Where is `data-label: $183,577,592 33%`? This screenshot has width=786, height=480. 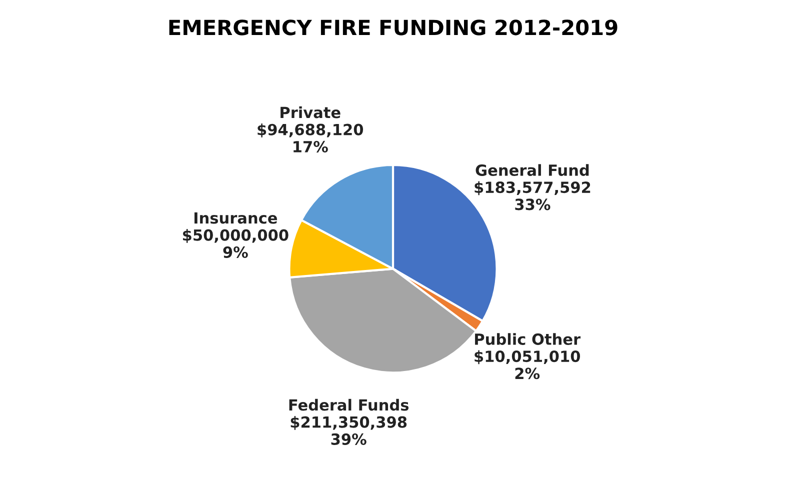 data-label: $183,577,592 33% is located at coordinates (532, 195).